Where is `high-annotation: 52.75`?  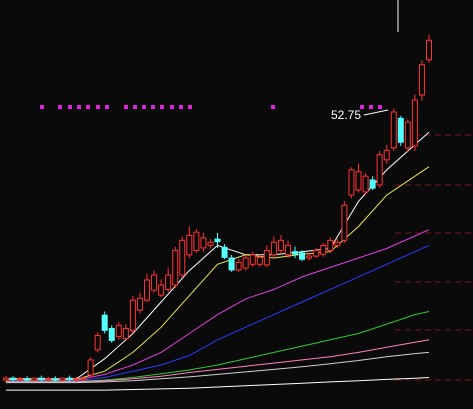 high-annotation: 52.75 is located at coordinates (346, 115).